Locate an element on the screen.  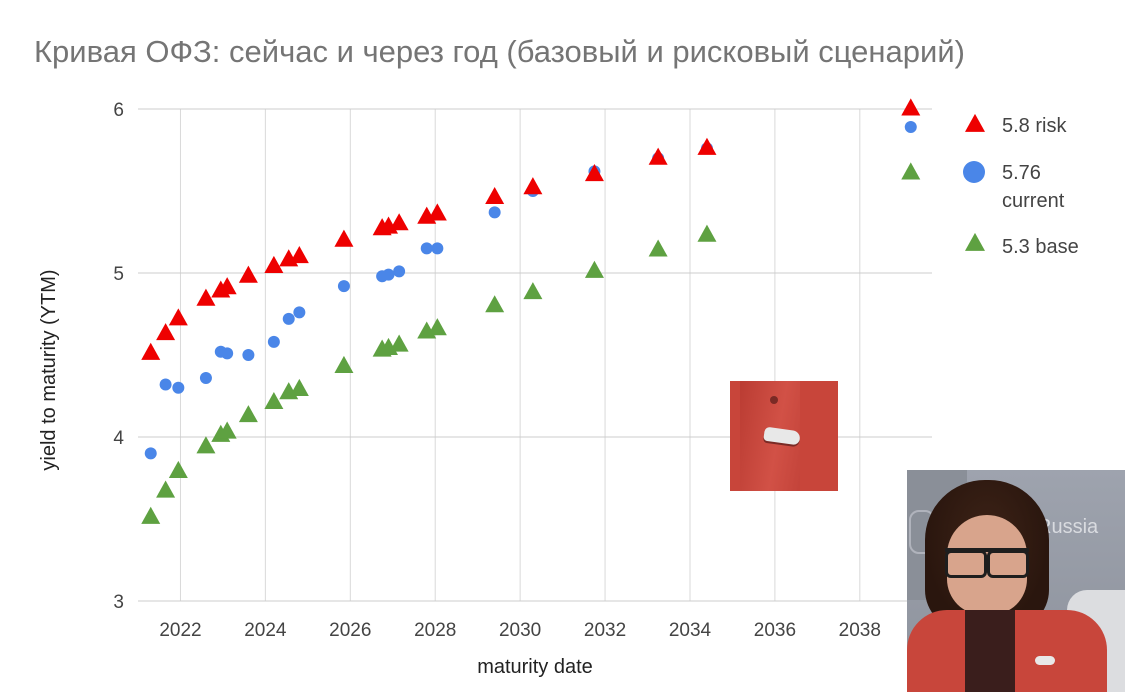
y-tick-label: 6 is located at coordinates (118, 110).